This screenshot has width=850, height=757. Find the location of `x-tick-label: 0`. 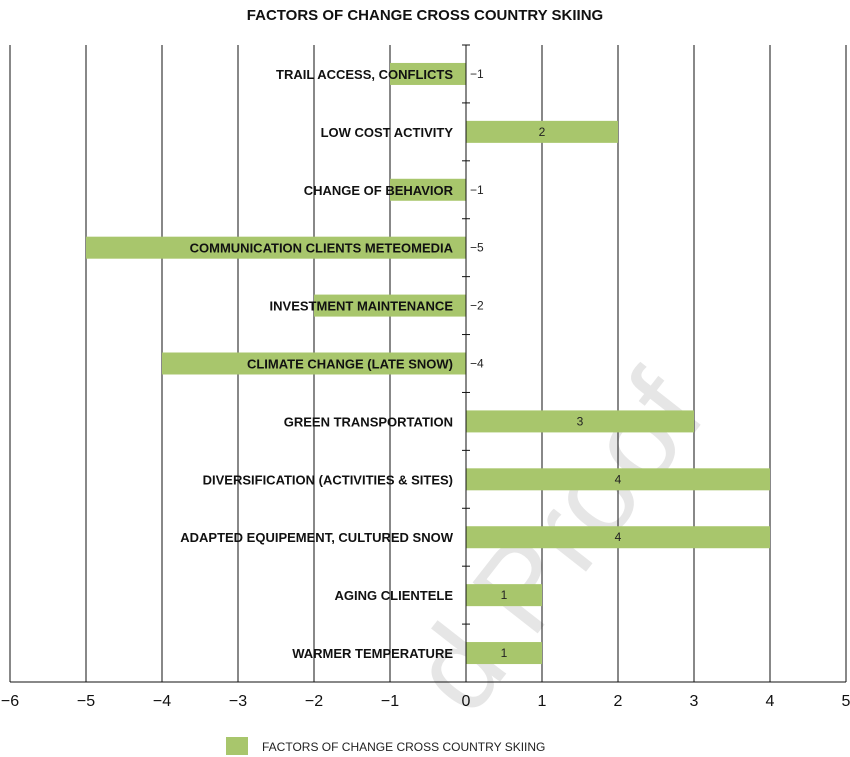

x-tick-label: 0 is located at coordinates (466, 701).